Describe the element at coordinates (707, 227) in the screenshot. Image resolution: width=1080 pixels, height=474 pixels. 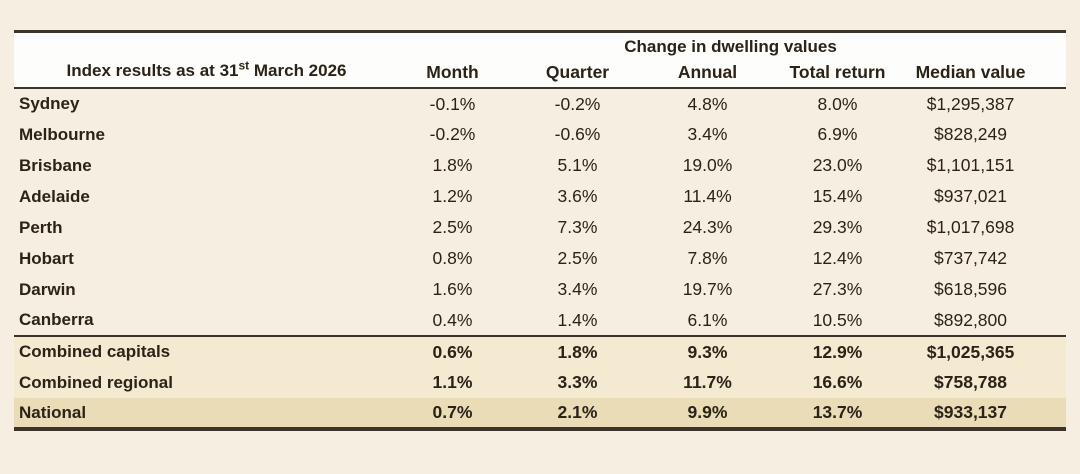
I see `cell-annual: 24.3%` at that location.